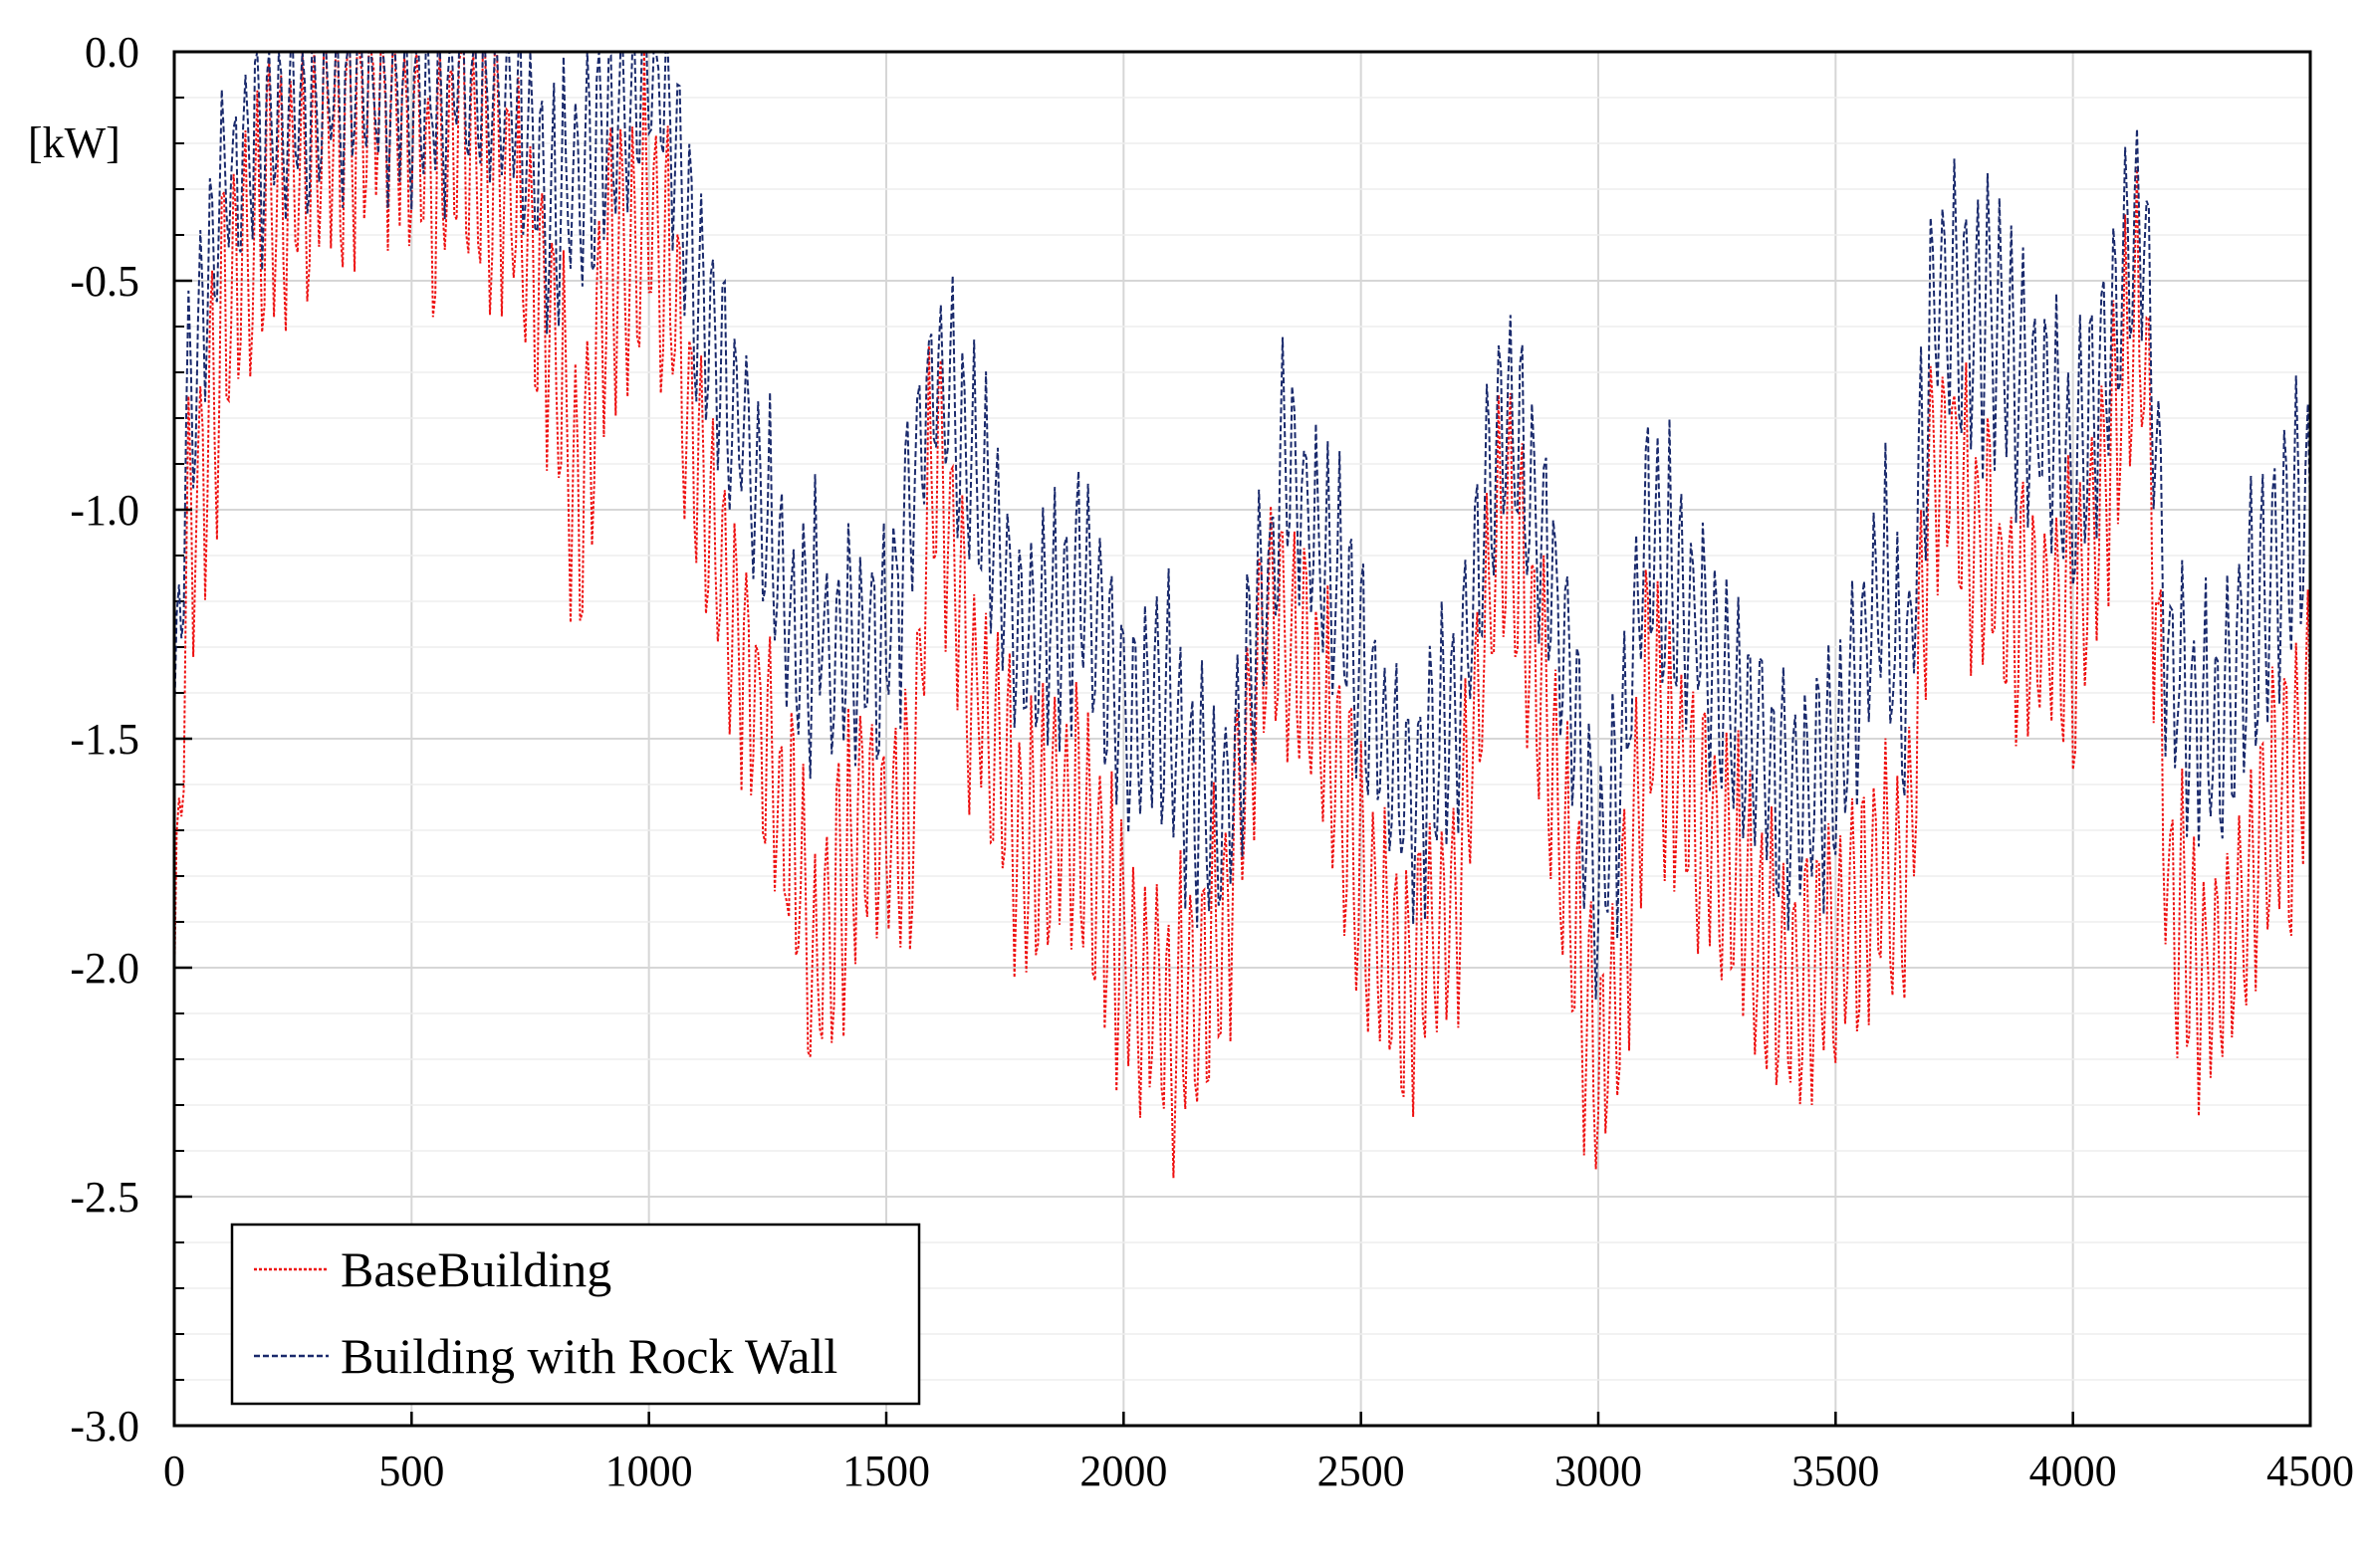  I want to click on x-tick-label: 1500, so click(886, 1471).